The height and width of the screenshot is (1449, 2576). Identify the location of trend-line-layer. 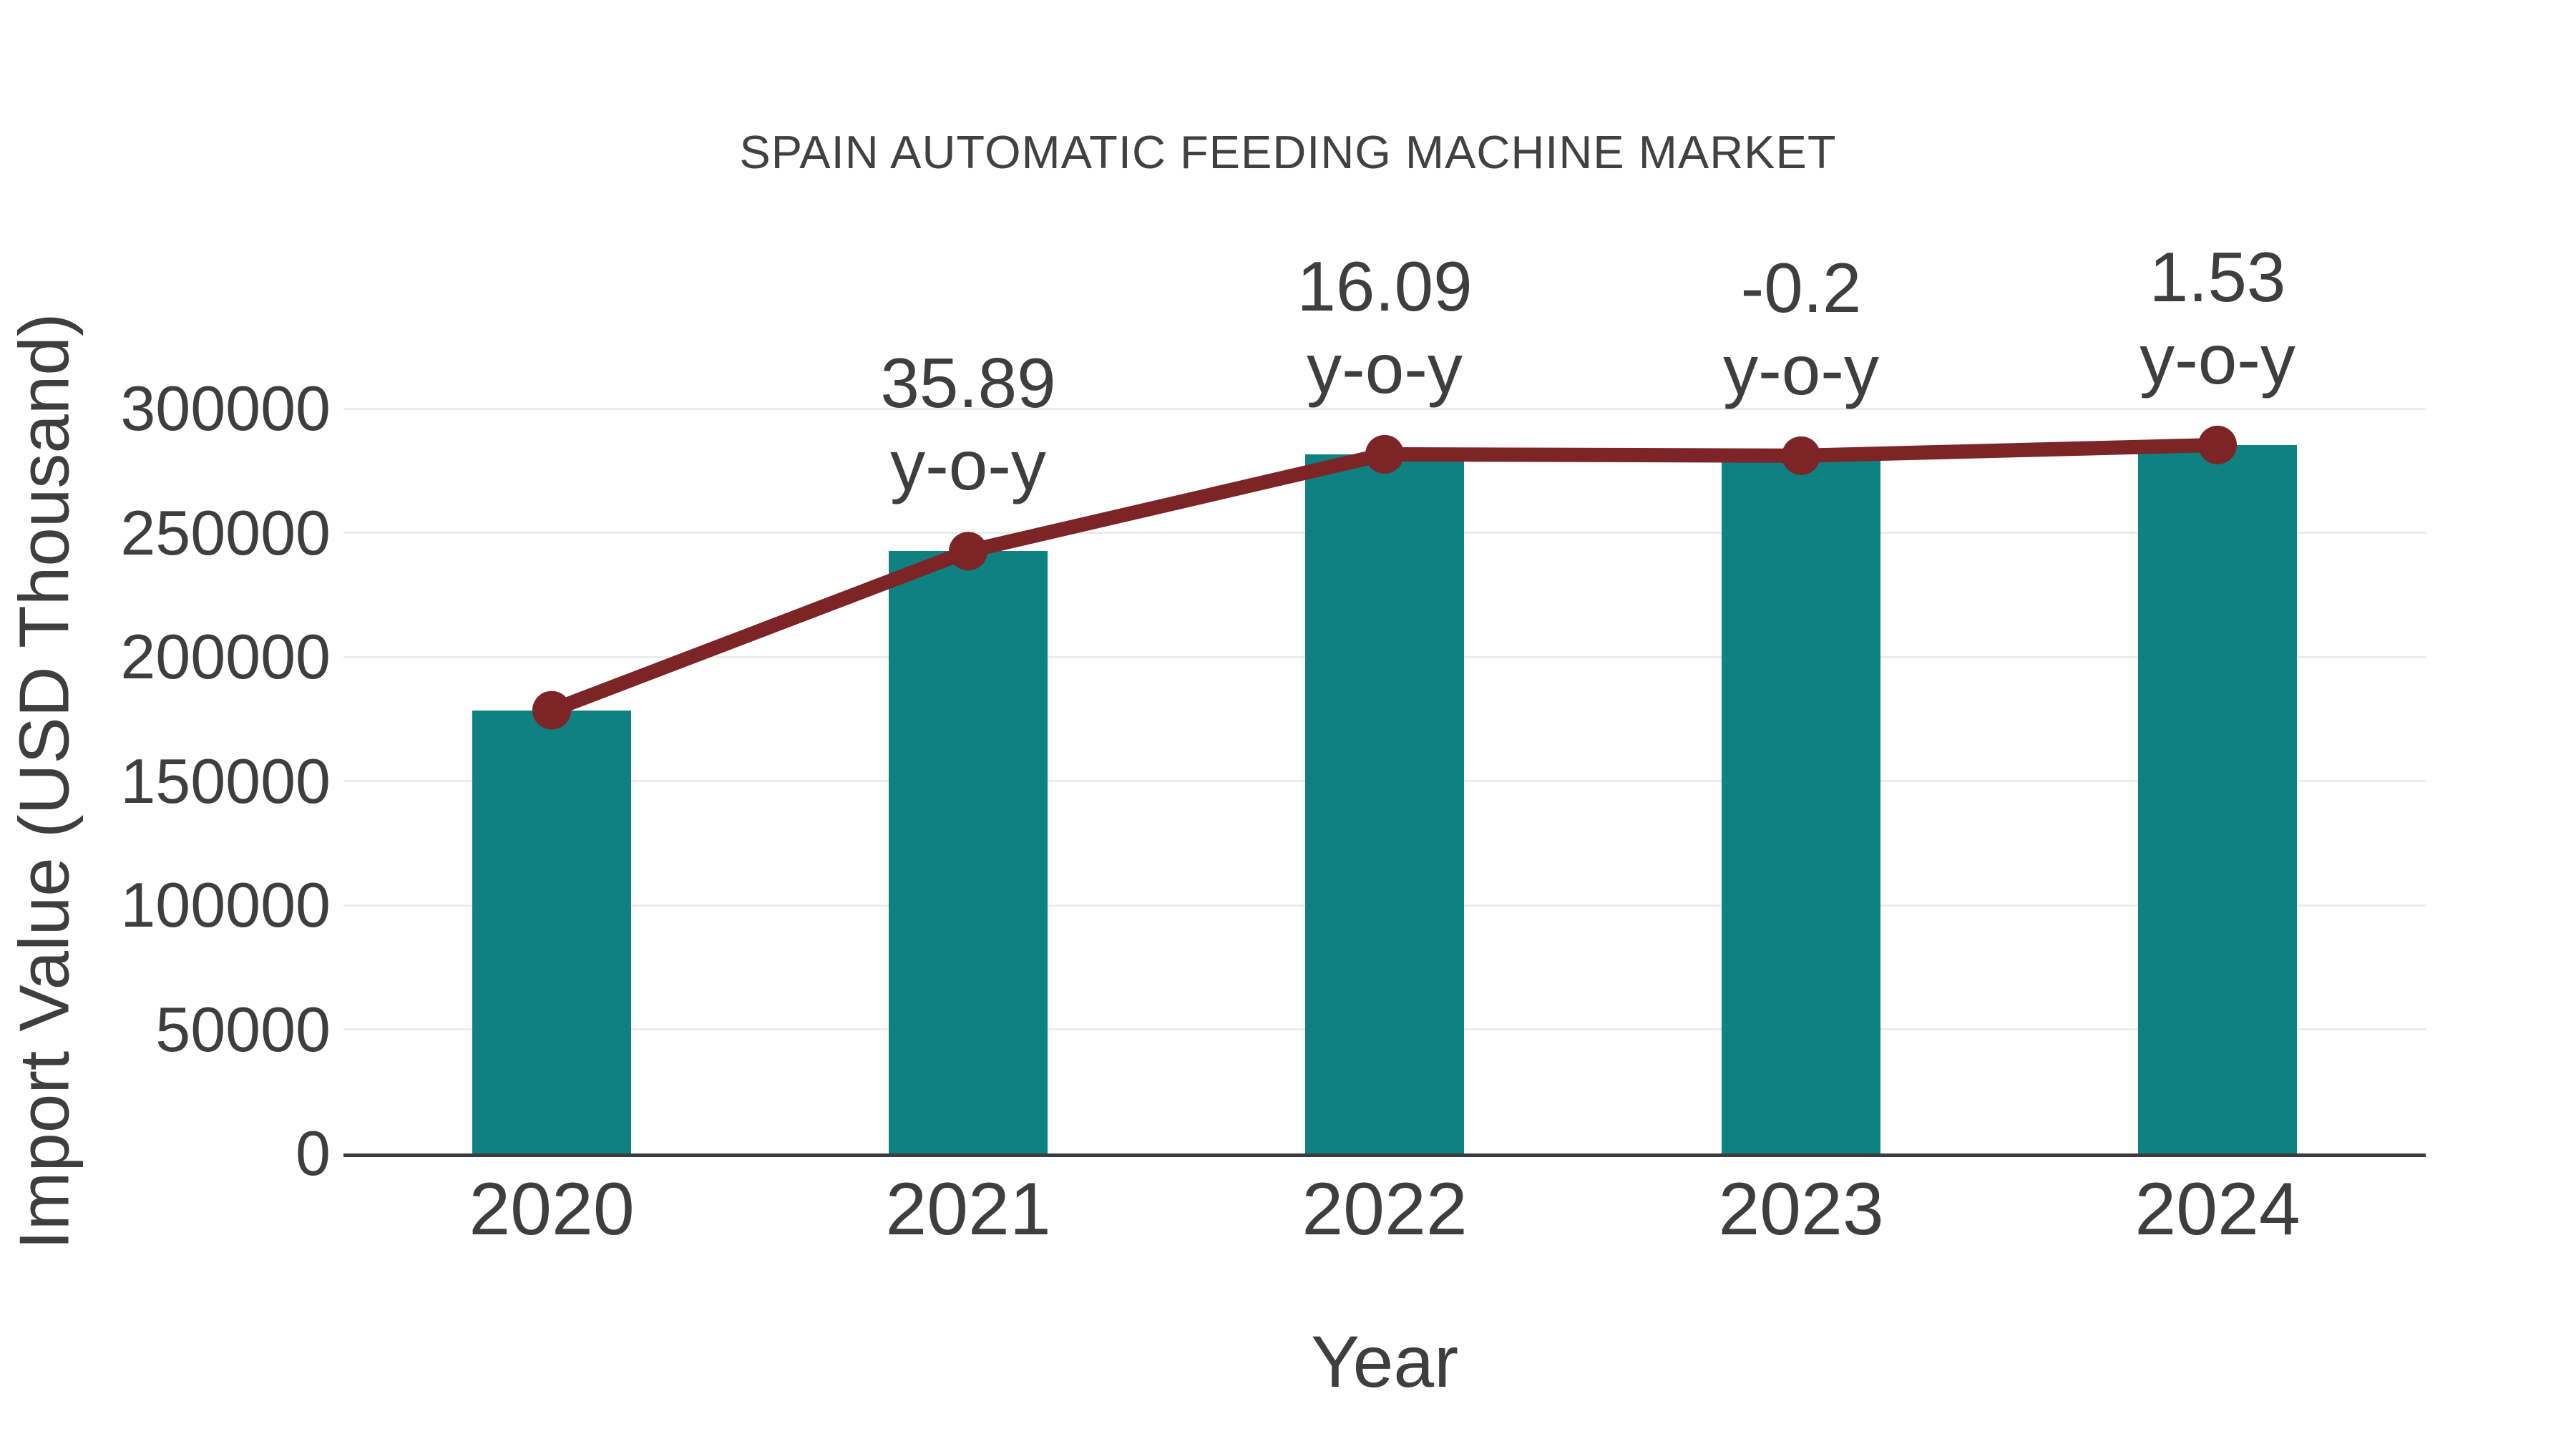
(1384, 577).